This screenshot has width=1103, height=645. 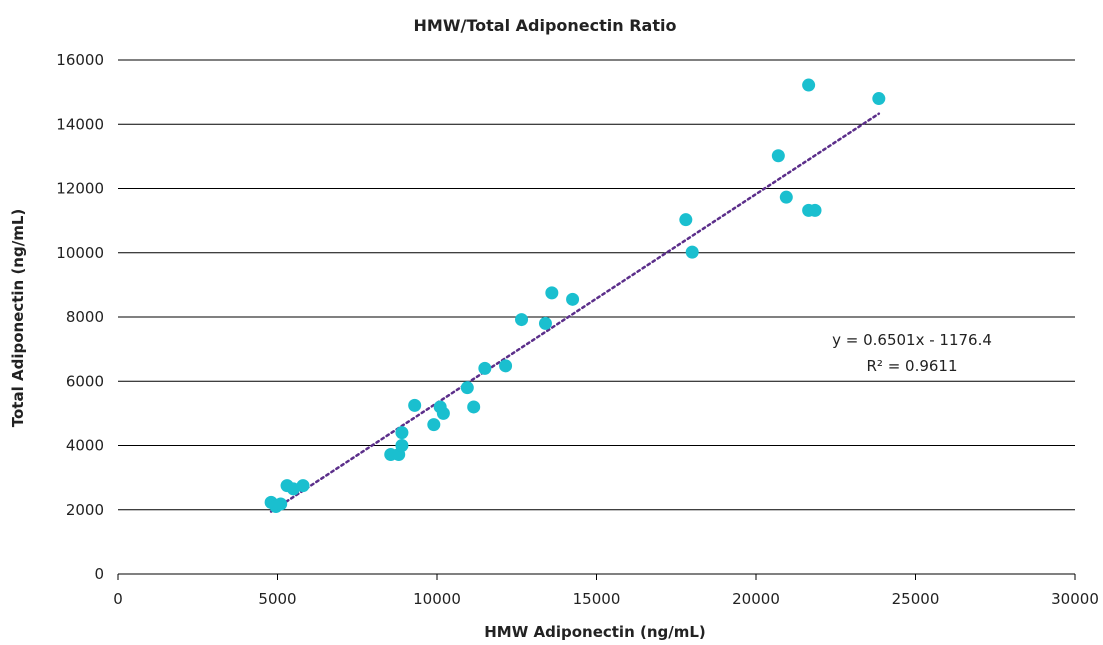 What do you see at coordinates (85, 381) in the screenshot?
I see `y-tick-label: 6000` at bounding box center [85, 381].